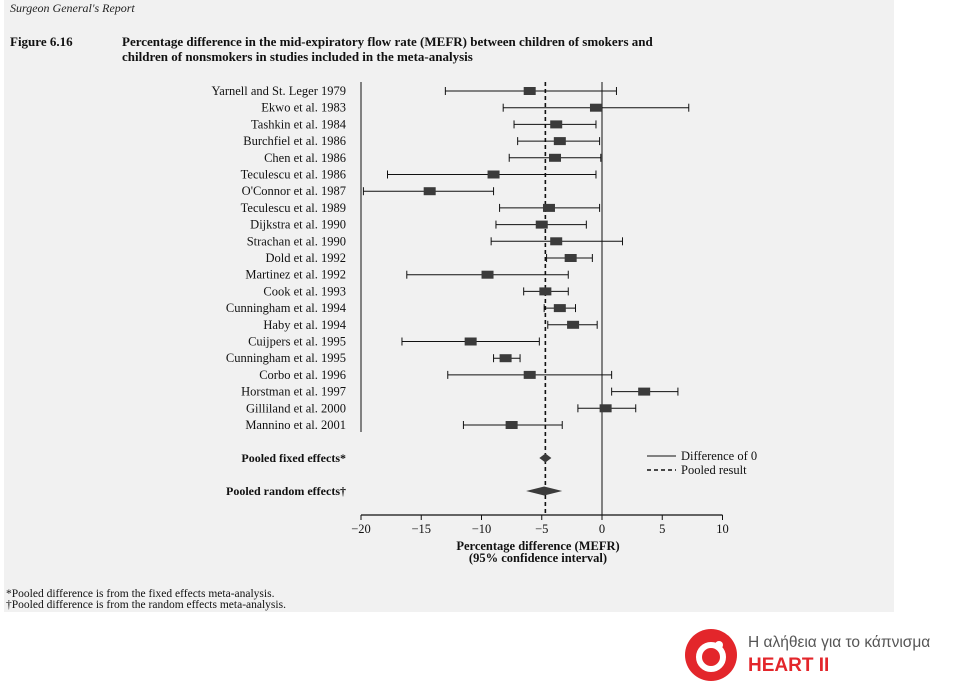 Image resolution: width=960 pixels, height=685 pixels. I want to click on study-label: Haby et al. 1994, so click(304, 325).